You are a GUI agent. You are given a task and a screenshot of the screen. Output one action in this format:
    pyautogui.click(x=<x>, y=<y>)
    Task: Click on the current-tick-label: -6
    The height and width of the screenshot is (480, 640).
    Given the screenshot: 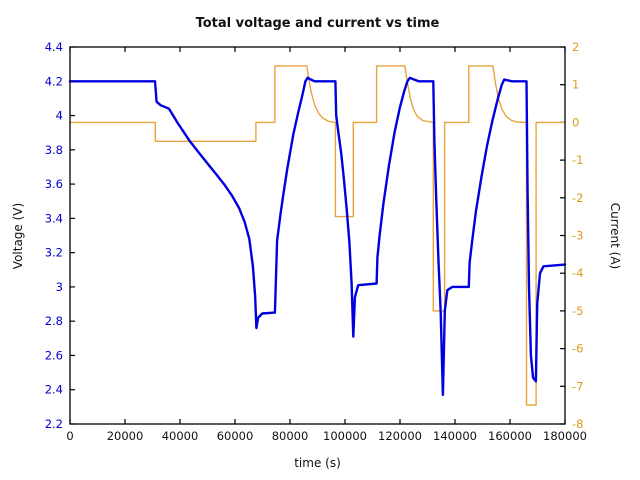 What is the action you would take?
    pyautogui.click(x=577, y=349)
    